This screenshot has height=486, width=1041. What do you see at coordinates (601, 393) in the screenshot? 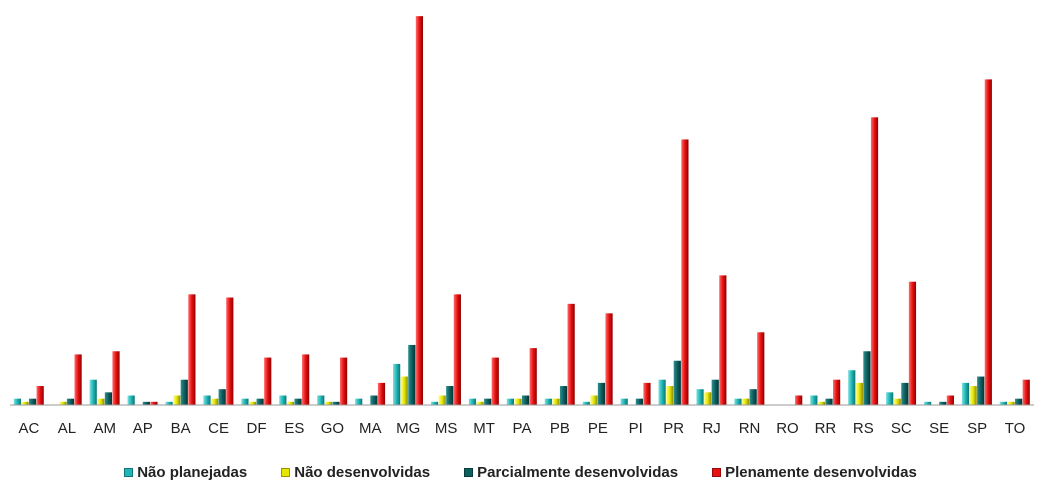
I see `bar-pe-parcialmente-desenvolvidas` at bounding box center [601, 393].